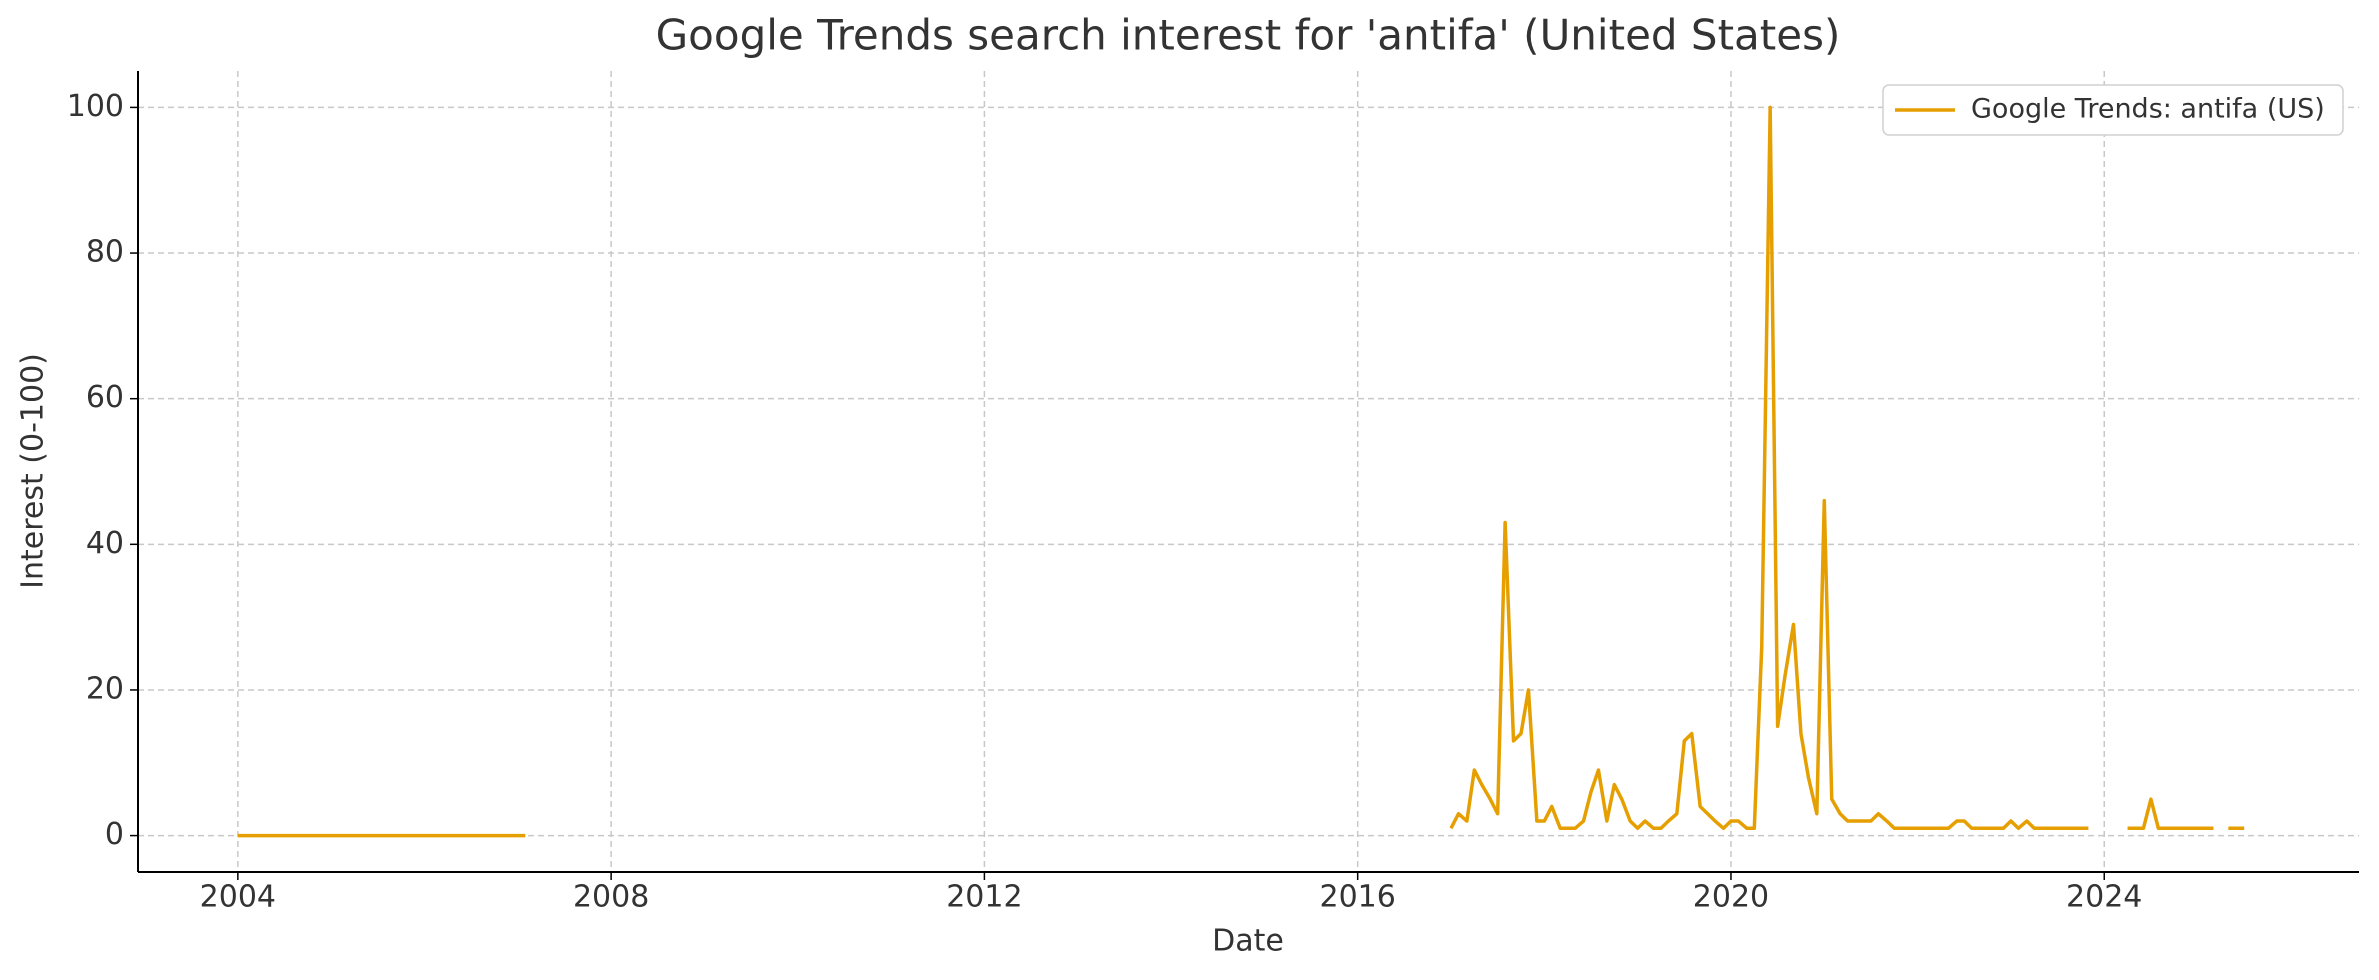 Image resolution: width=2379 pixels, height=980 pixels. I want to click on legend-label: Google Trends: antifa (US), so click(2148, 109).